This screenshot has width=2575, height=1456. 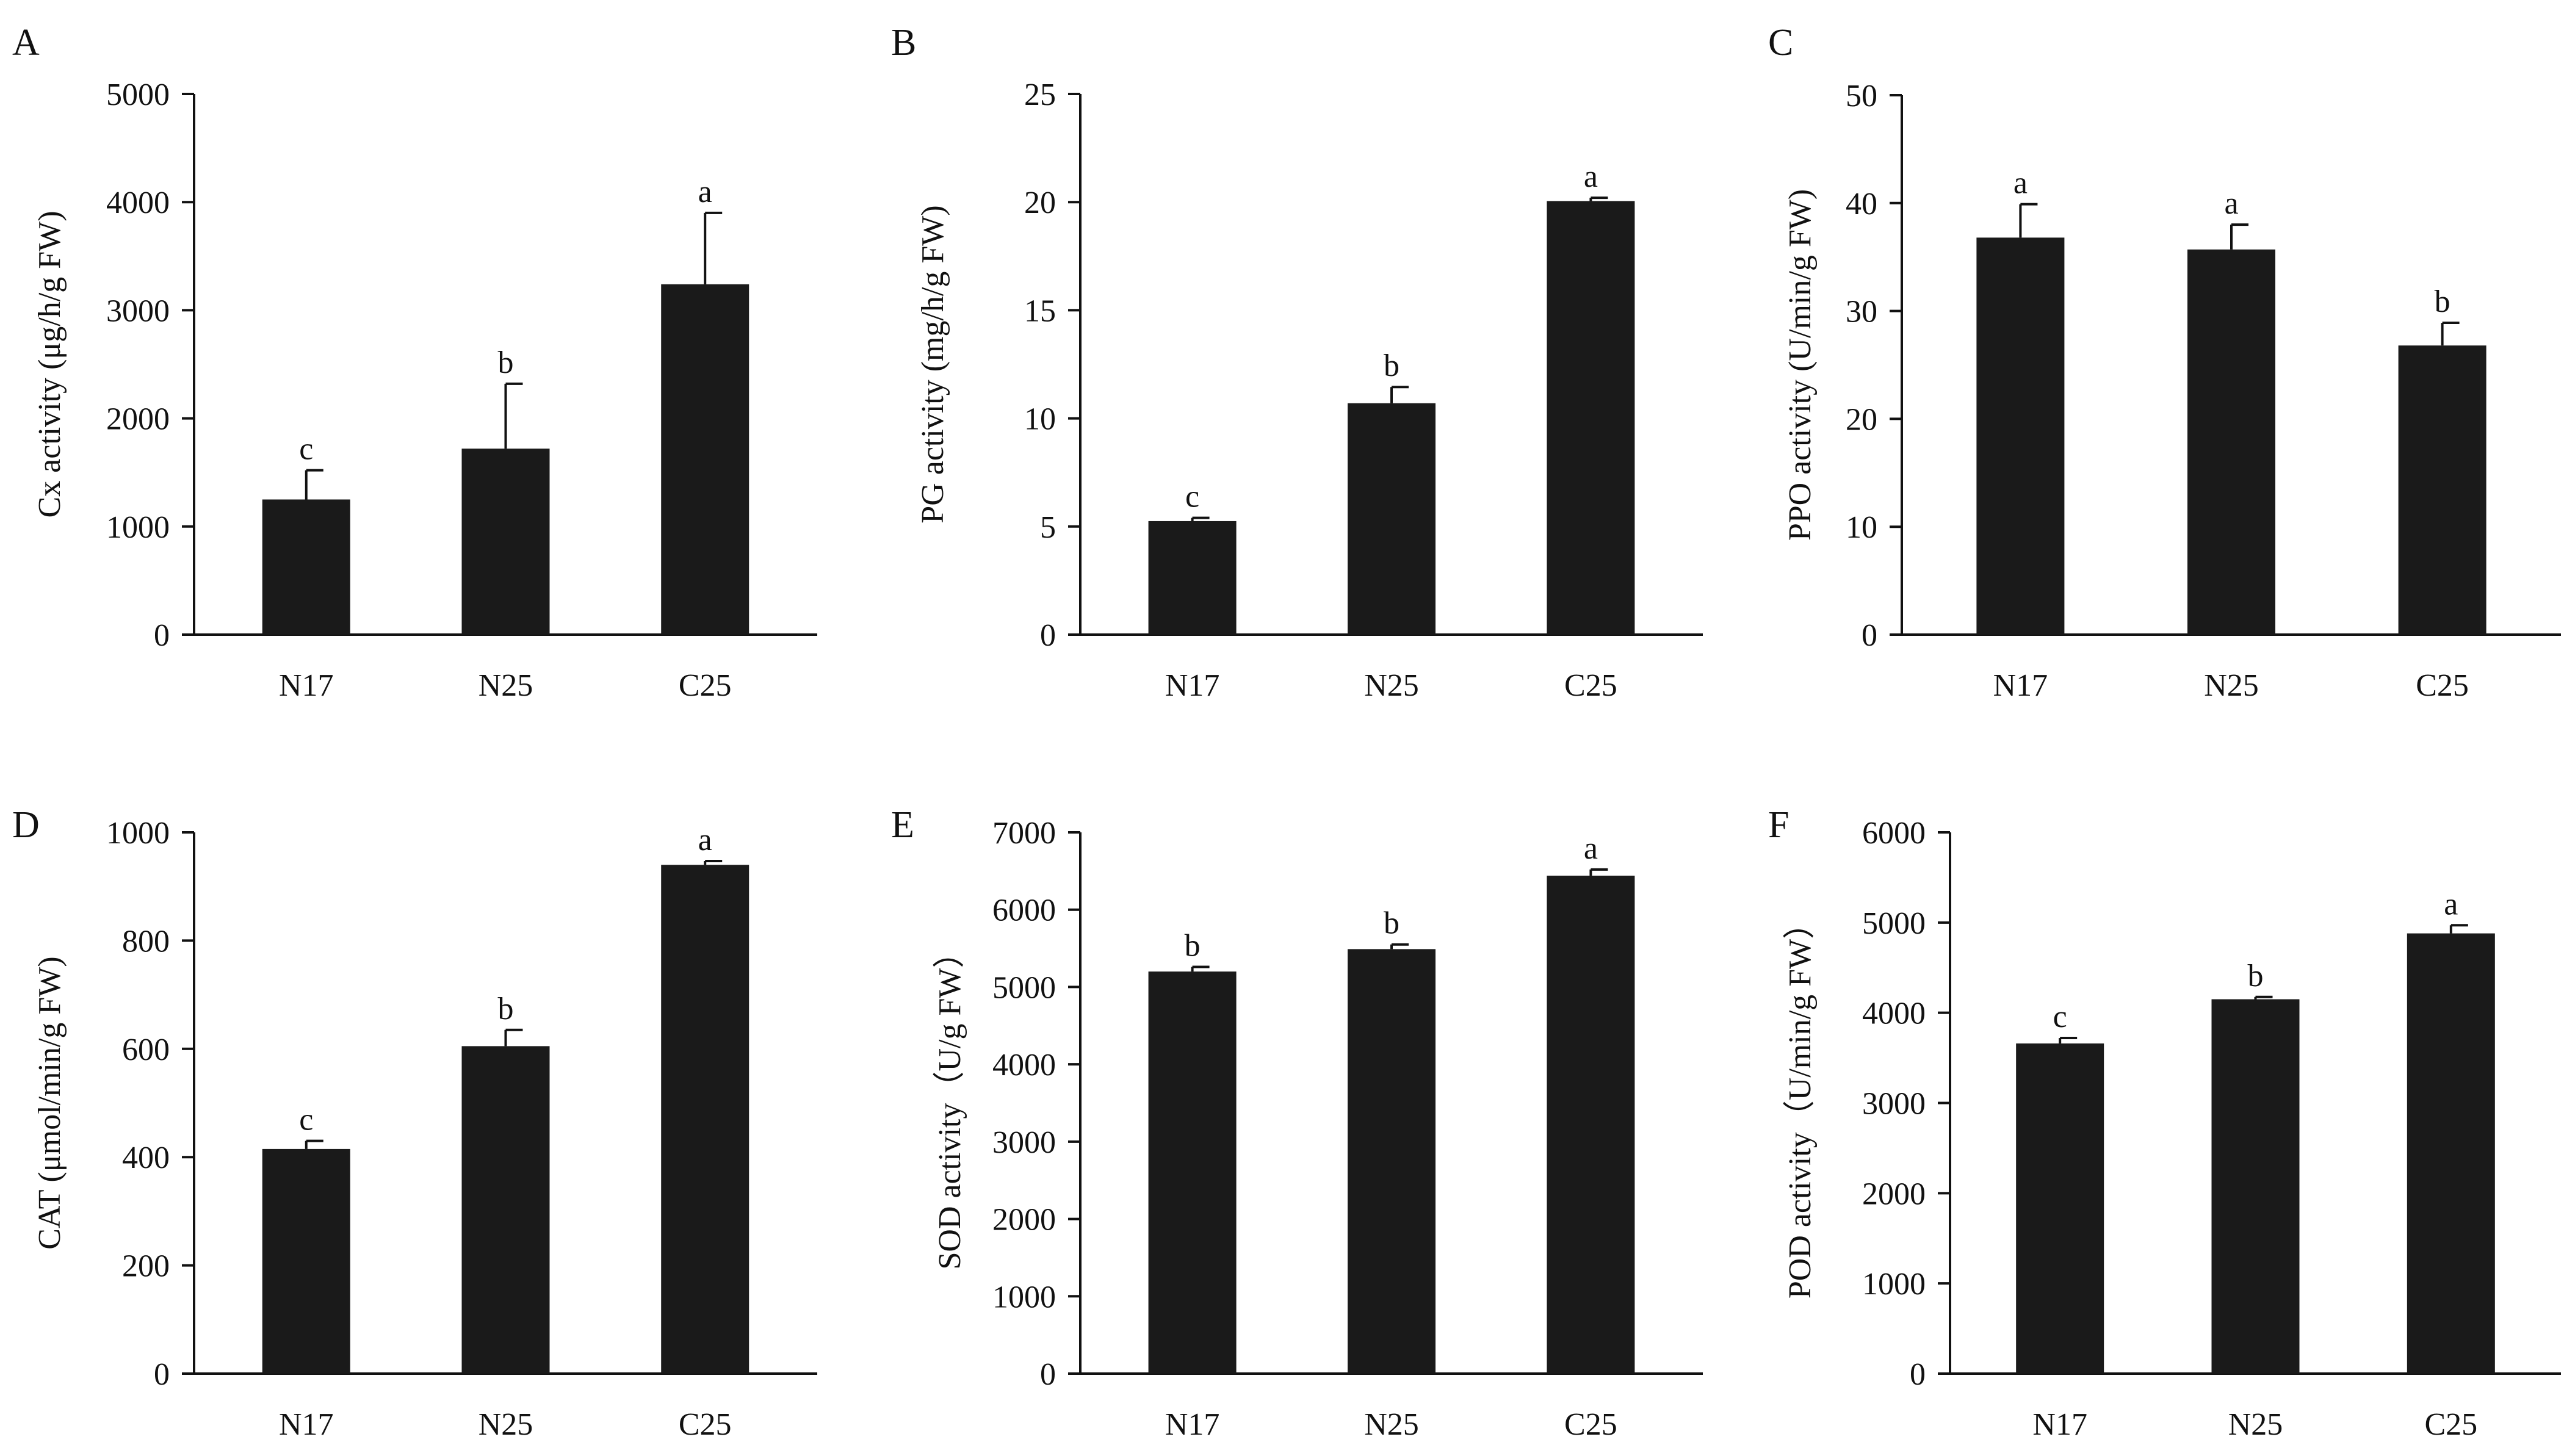 I want to click on panel-label: C, so click(x=1780, y=42).